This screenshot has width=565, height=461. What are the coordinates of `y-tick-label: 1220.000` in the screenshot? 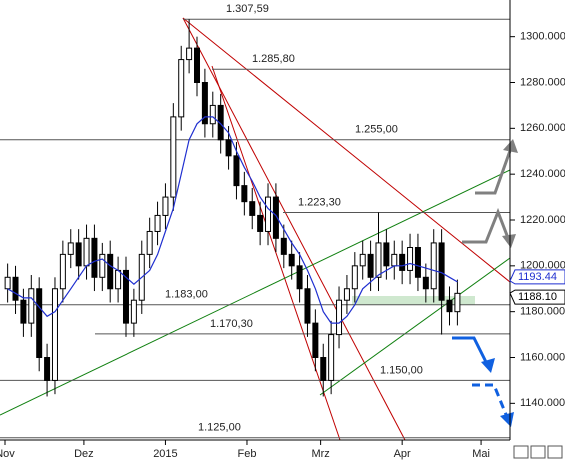 It's located at (542, 220).